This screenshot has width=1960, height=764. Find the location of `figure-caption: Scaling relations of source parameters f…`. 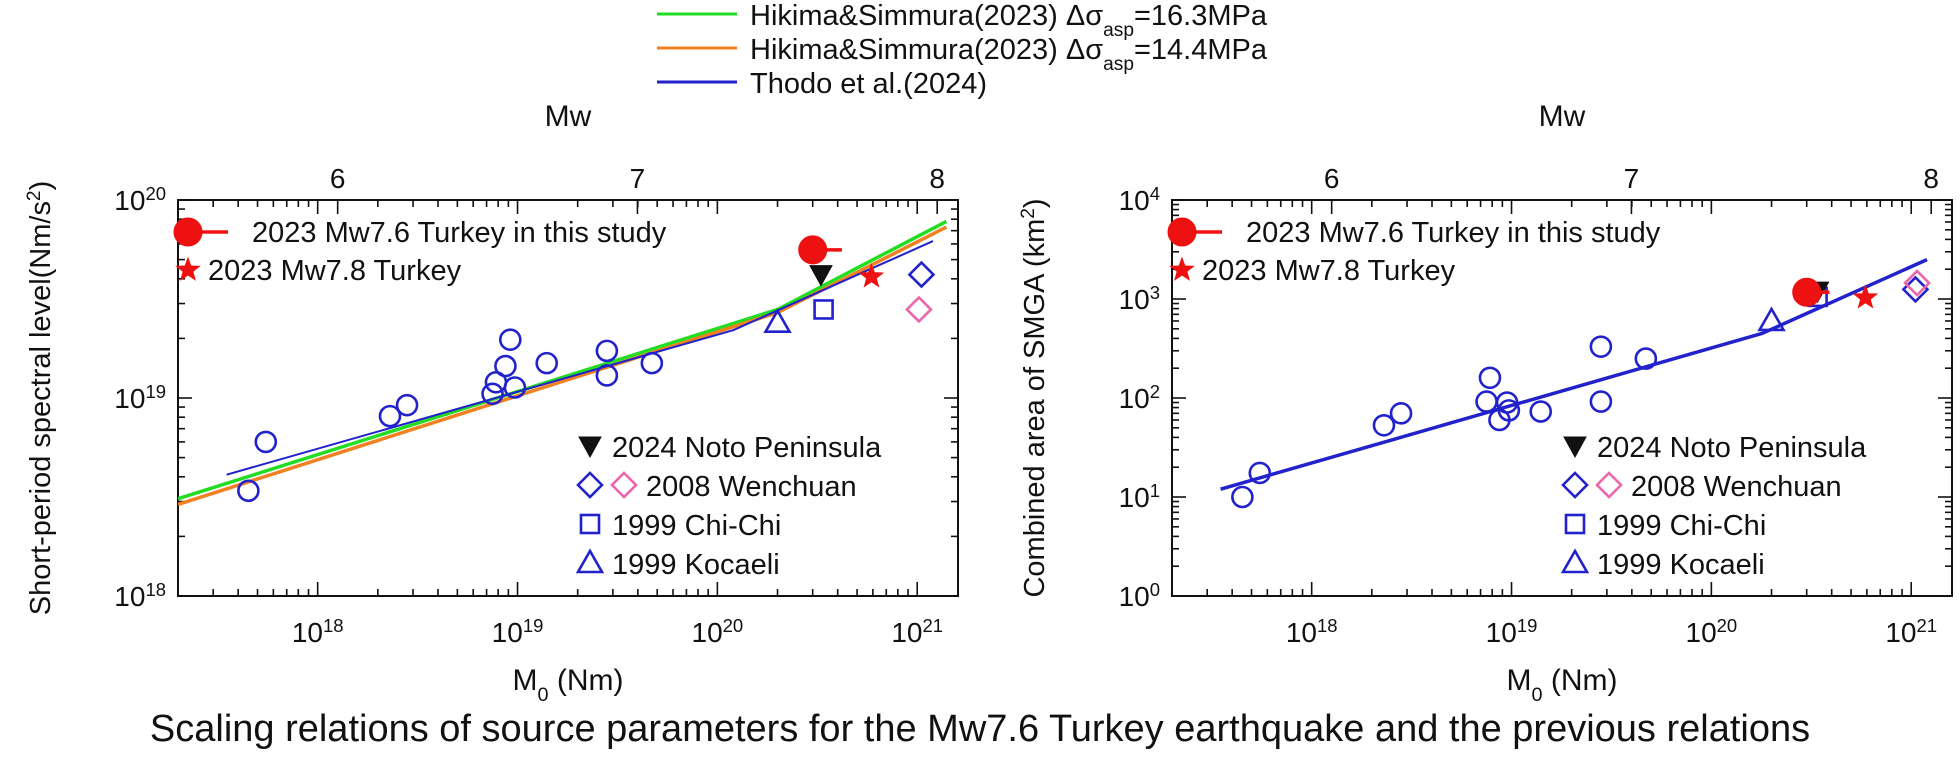

figure-caption: Scaling relations of source parameters f… is located at coordinates (980, 729).